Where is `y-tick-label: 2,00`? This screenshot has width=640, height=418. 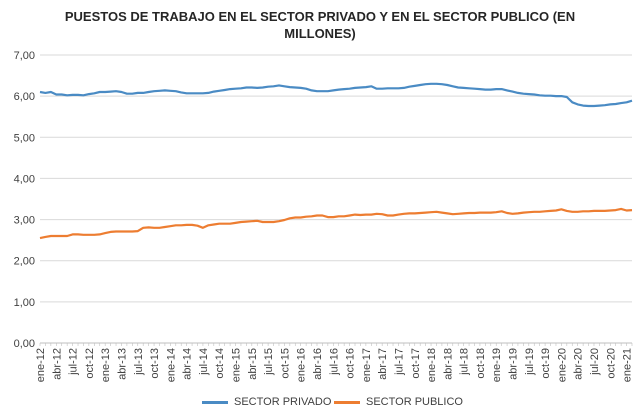
y-tick-label: 2,00 is located at coordinates (24, 262).